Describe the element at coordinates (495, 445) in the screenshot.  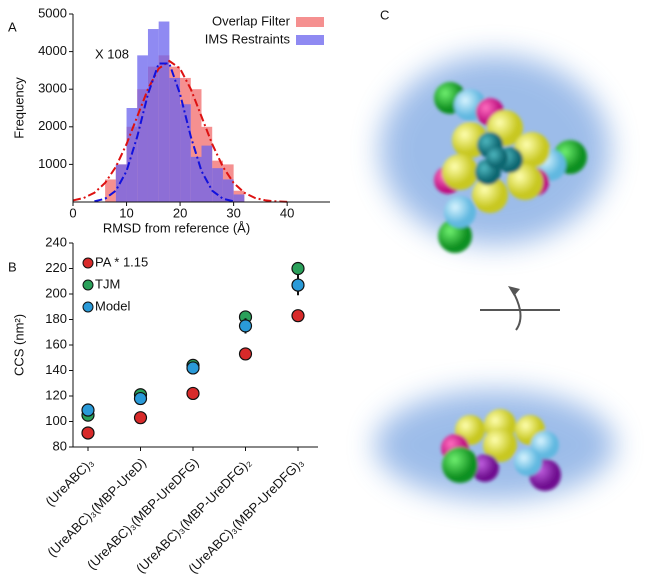
I see `molecule-side-view` at that location.